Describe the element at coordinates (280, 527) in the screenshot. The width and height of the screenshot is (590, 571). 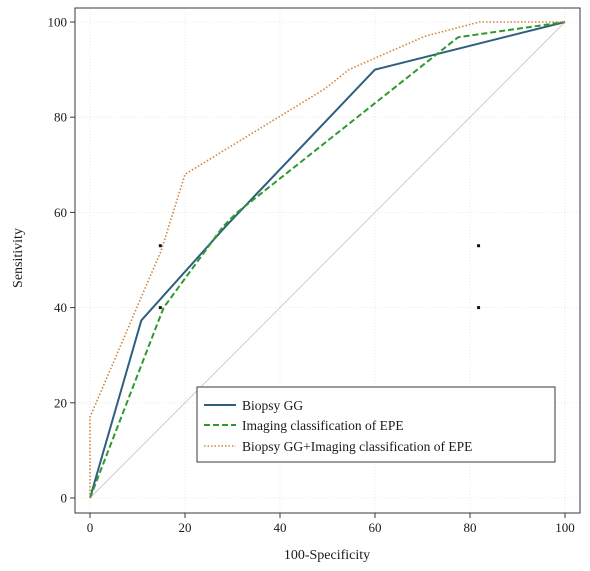
I see `x-tick-label: 40` at that location.